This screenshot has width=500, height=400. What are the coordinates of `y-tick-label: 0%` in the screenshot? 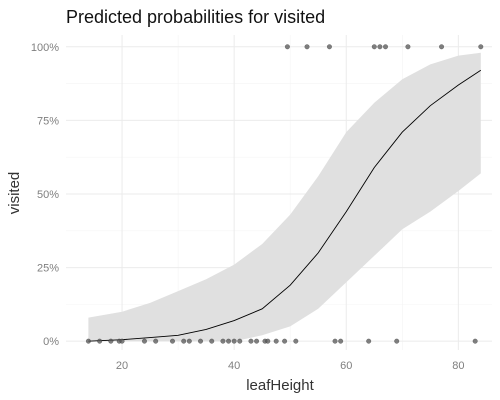 It's located at (51, 342).